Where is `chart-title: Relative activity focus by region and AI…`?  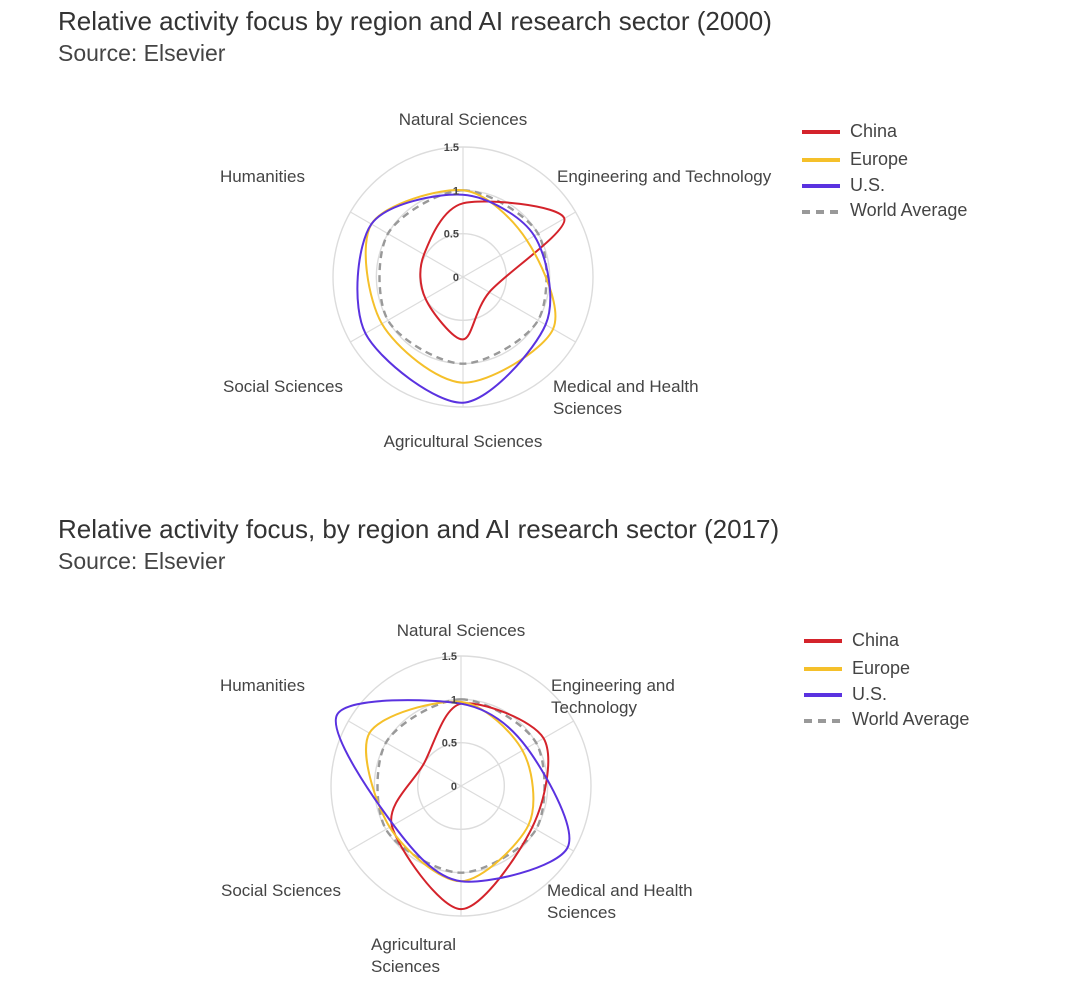 chart-title: Relative activity focus by region and AI… is located at coordinates (415, 21).